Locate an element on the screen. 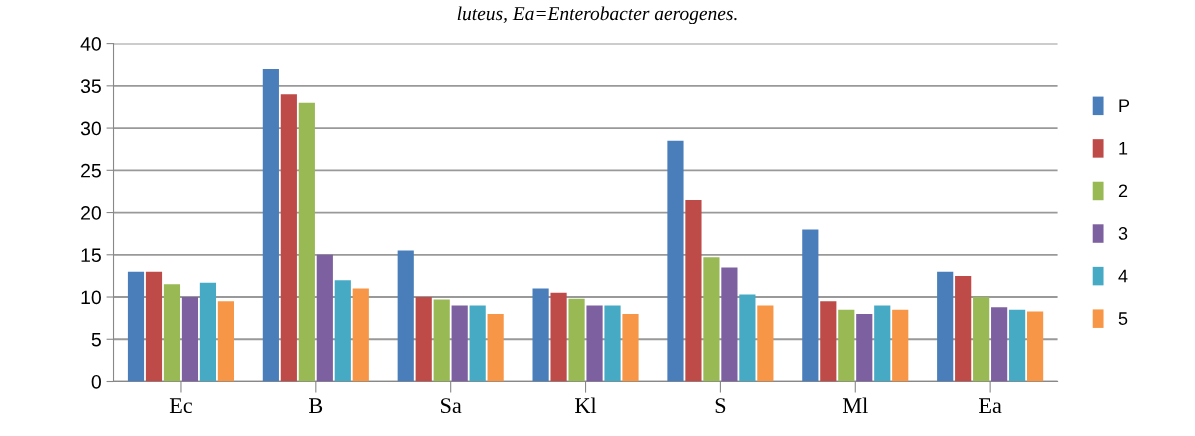 This screenshot has width=1195, height=436. y-tick-label: 0 is located at coordinates (96, 381).